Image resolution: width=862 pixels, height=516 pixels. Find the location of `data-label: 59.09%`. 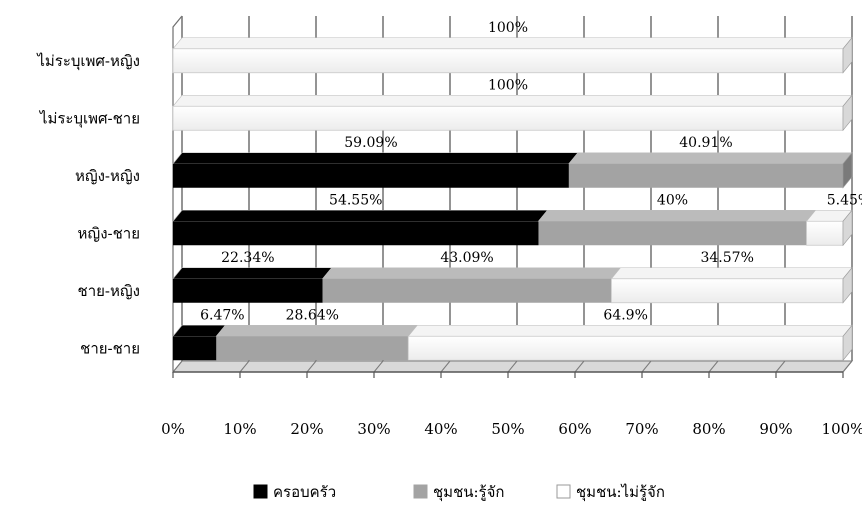

data-label: 59.09% is located at coordinates (370, 143).